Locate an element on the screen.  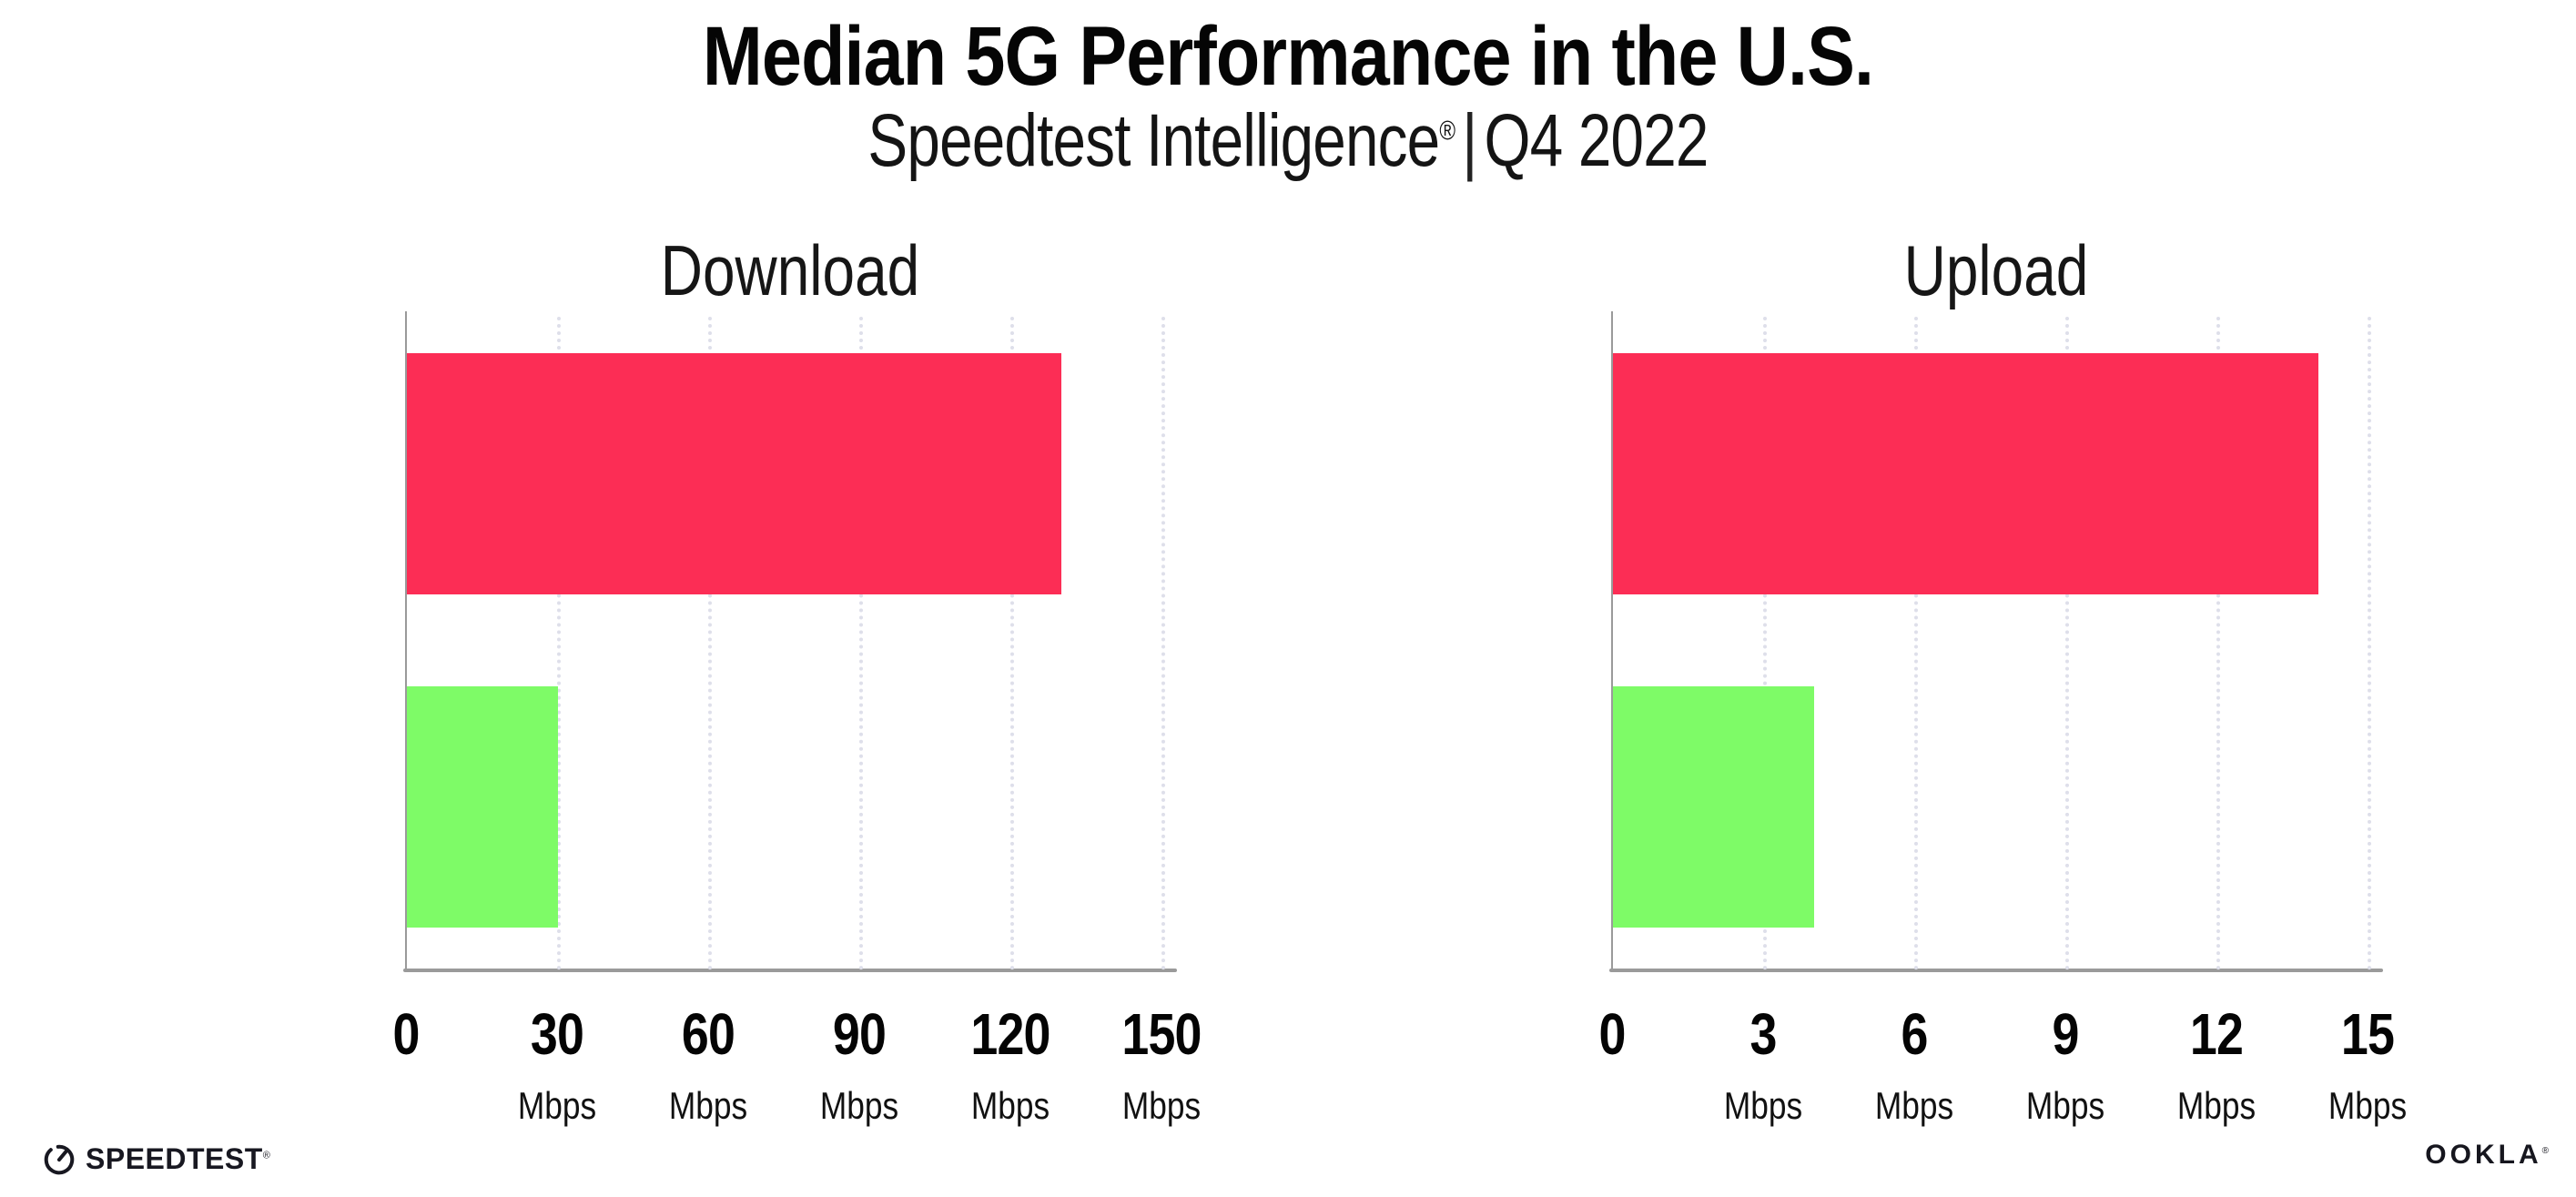
tick-value: 6 is located at coordinates (1914, 1034).